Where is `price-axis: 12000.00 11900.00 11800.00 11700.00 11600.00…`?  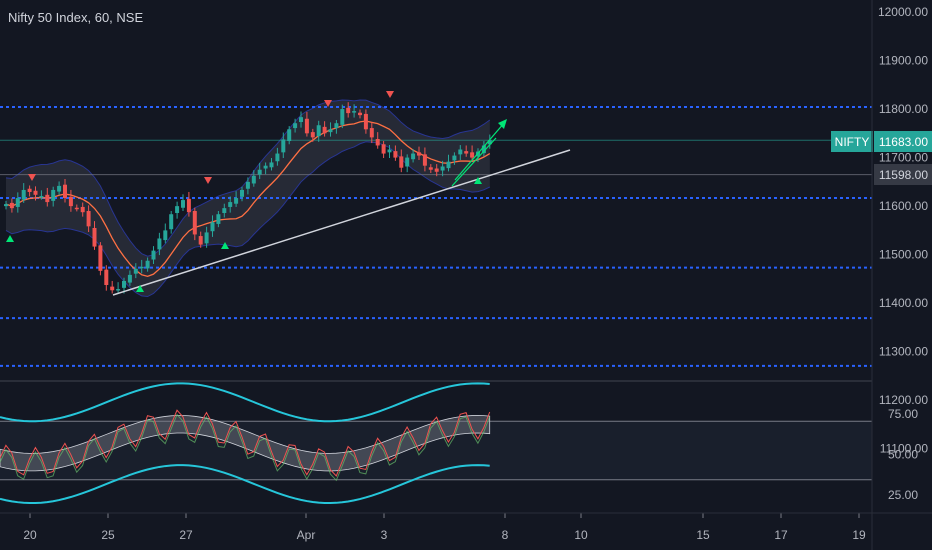 price-axis: 12000.00 11900.00 11800.00 11700.00 11600.00… is located at coordinates (881, 230).